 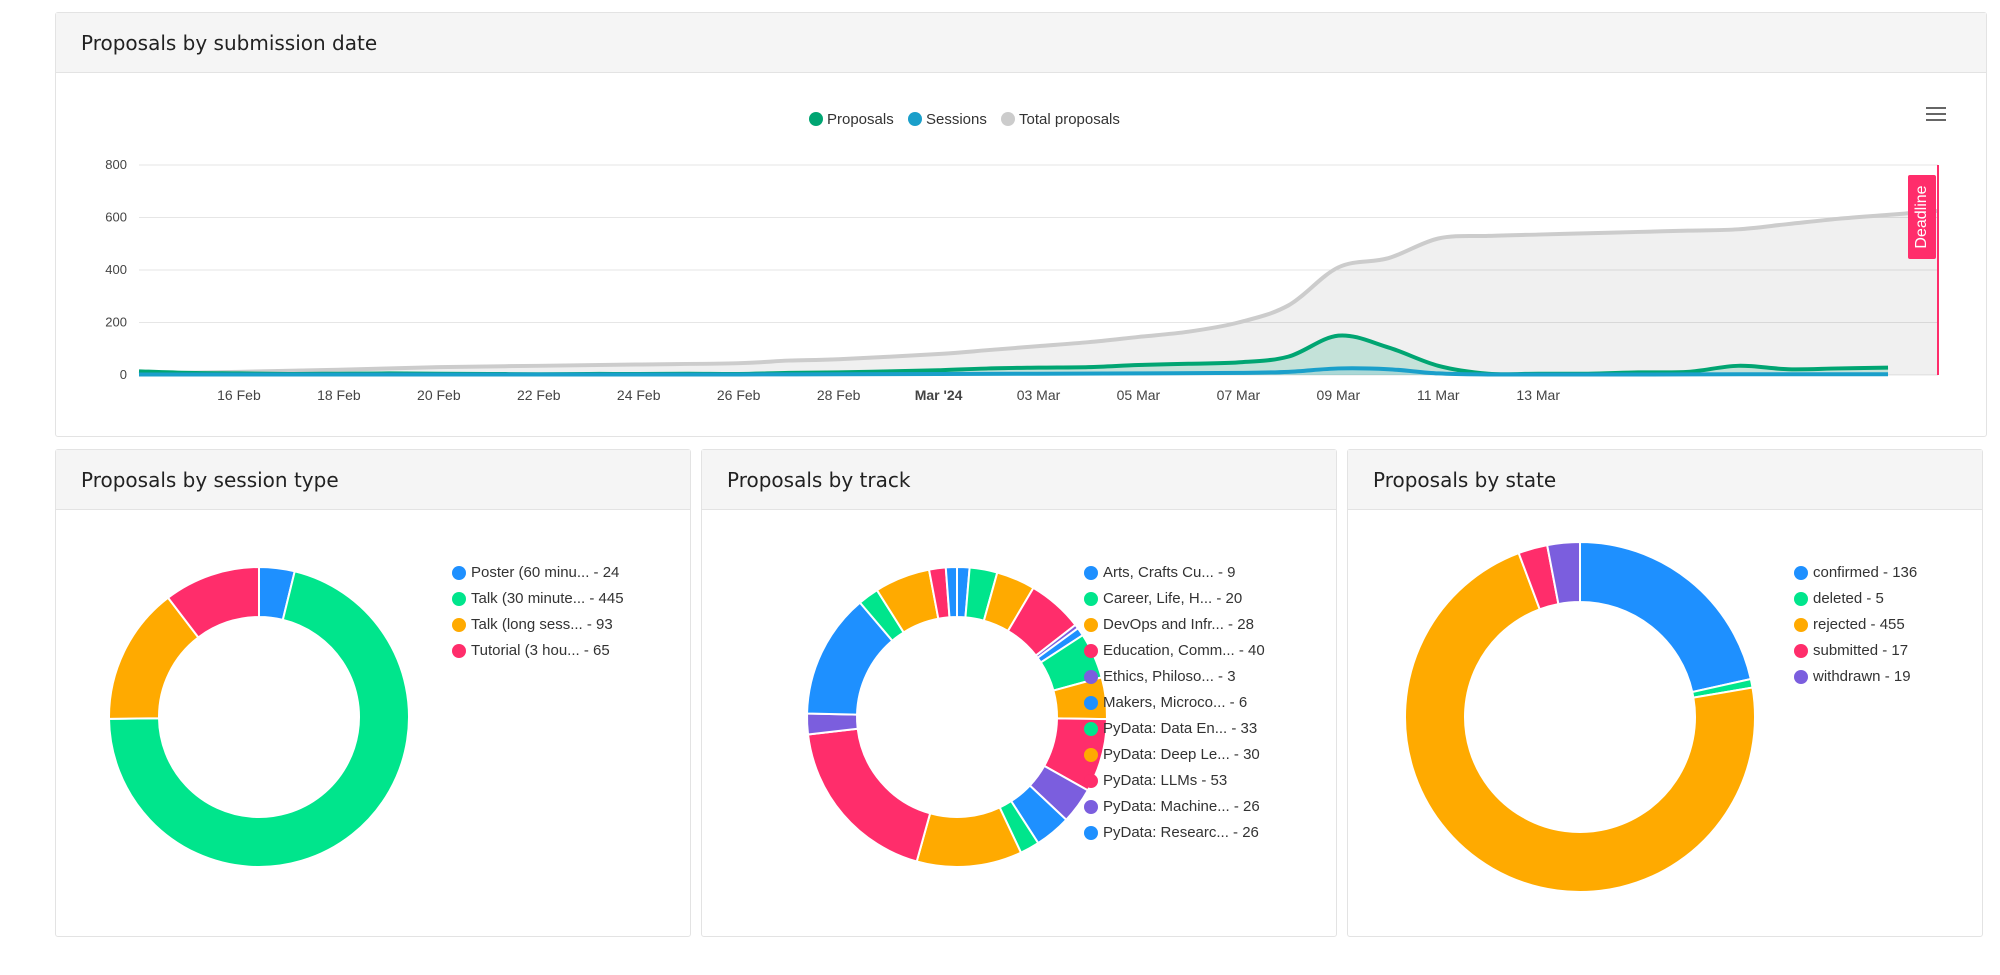 I want to click on legend-item: DevOps and Infr... - 28, so click(x=1169, y=624).